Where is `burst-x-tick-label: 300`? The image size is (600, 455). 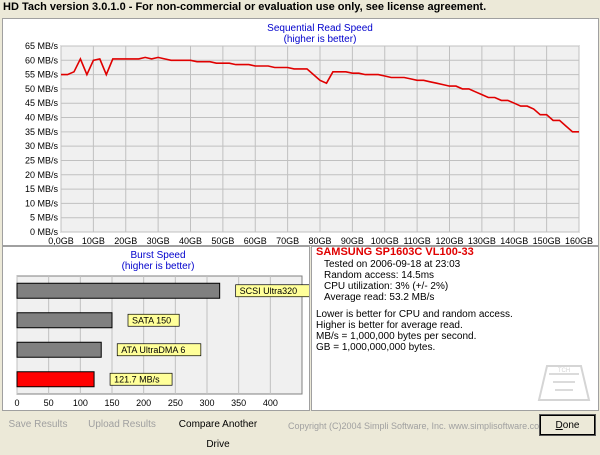 burst-x-tick-label: 300 is located at coordinates (206, 403).